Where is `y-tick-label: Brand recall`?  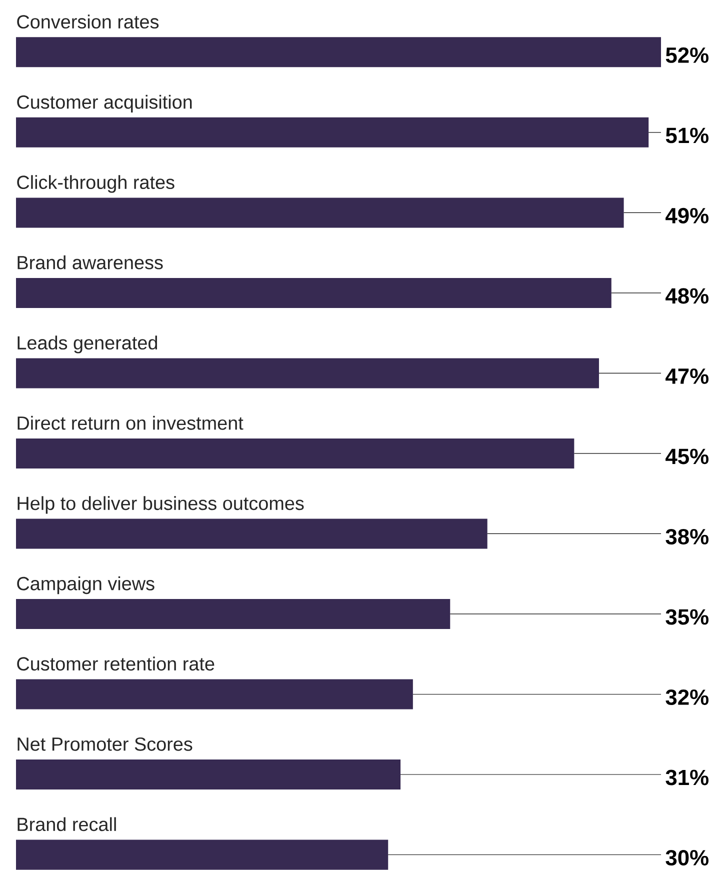
y-tick-label: Brand recall is located at coordinates (67, 824).